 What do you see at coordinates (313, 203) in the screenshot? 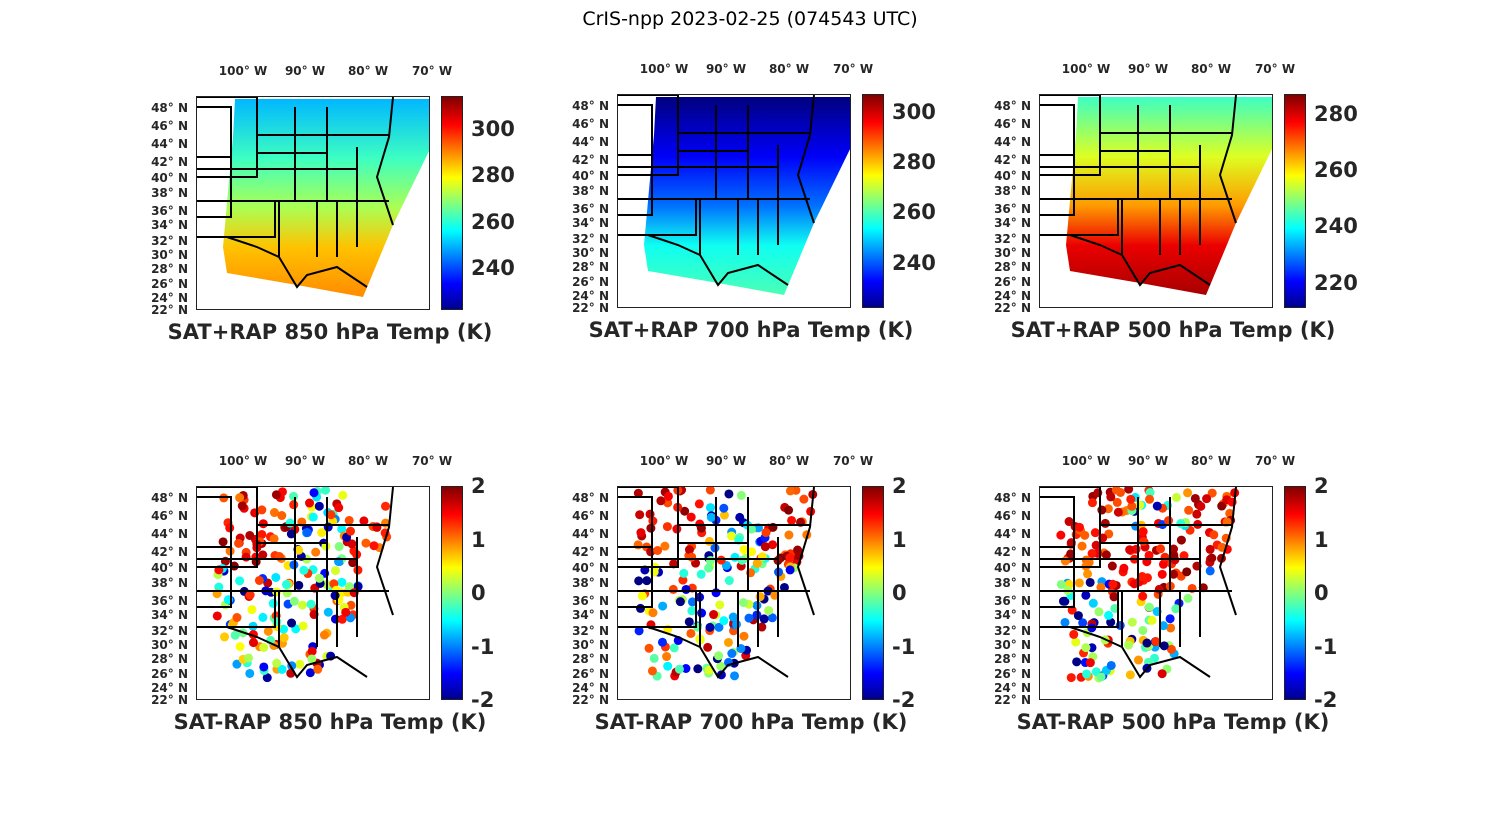
I see `map-axes` at bounding box center [313, 203].